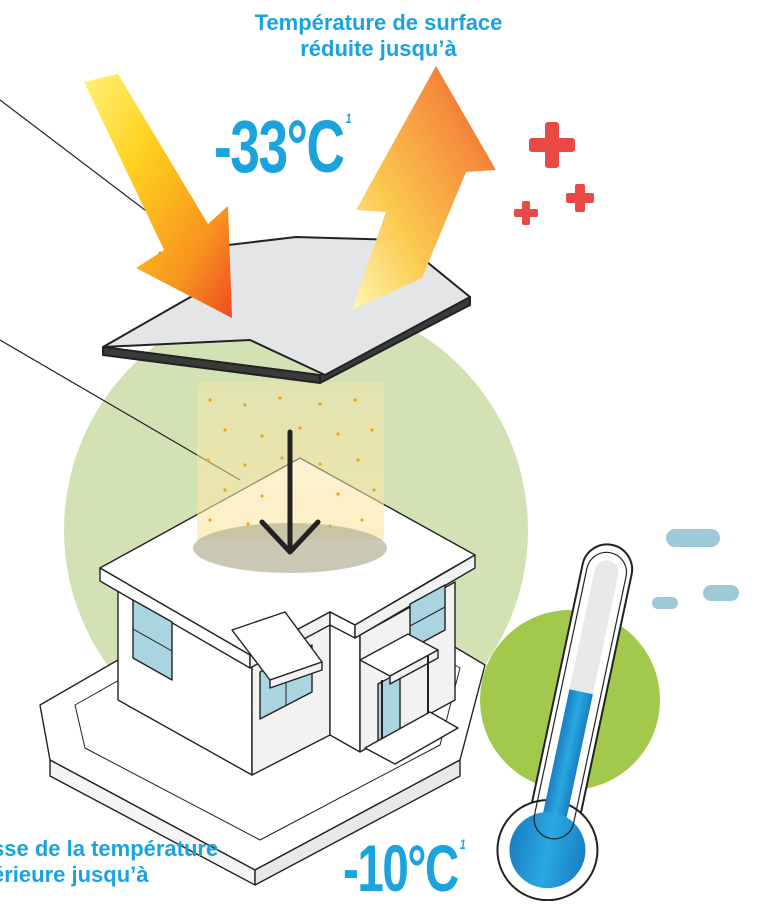 The width and height of the screenshot is (757, 906). What do you see at coordinates (424, 188) in the screenshot?
I see `reflected-heat-arrow-icon` at bounding box center [424, 188].